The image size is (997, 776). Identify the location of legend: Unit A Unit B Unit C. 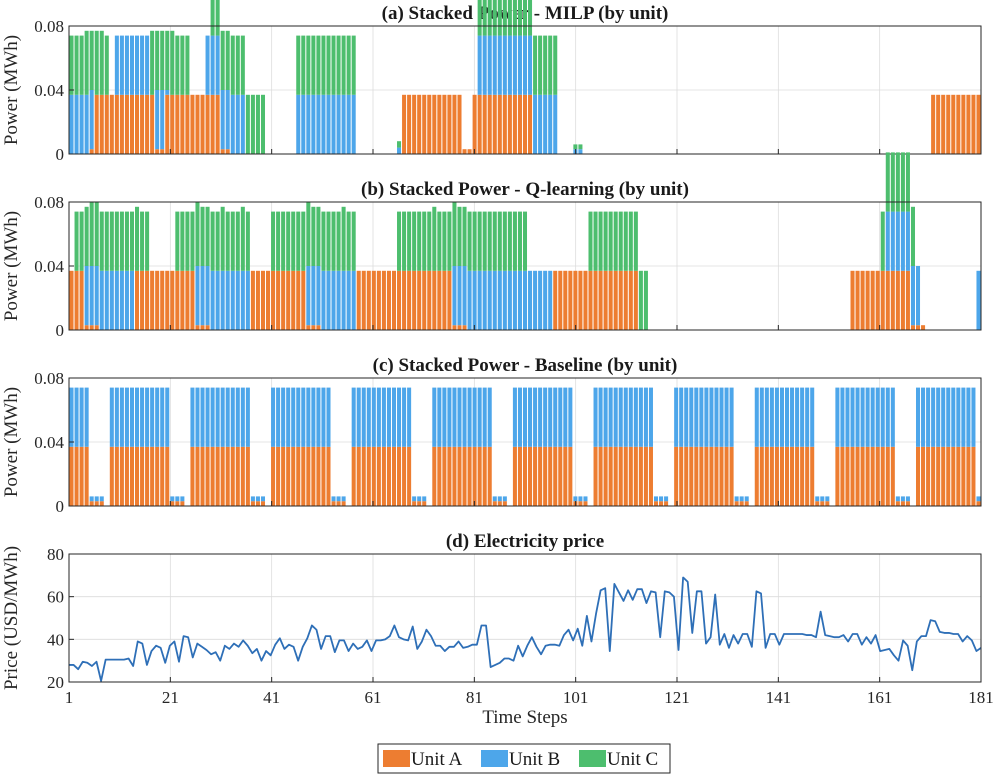
(524, 758).